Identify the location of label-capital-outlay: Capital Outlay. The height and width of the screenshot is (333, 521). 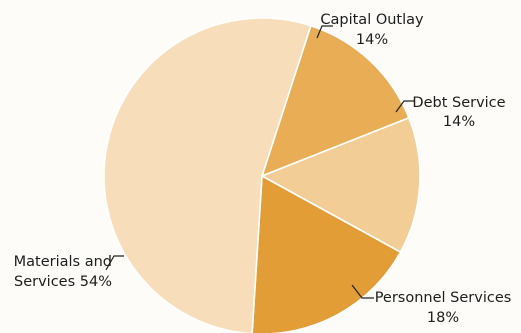
(372, 20).